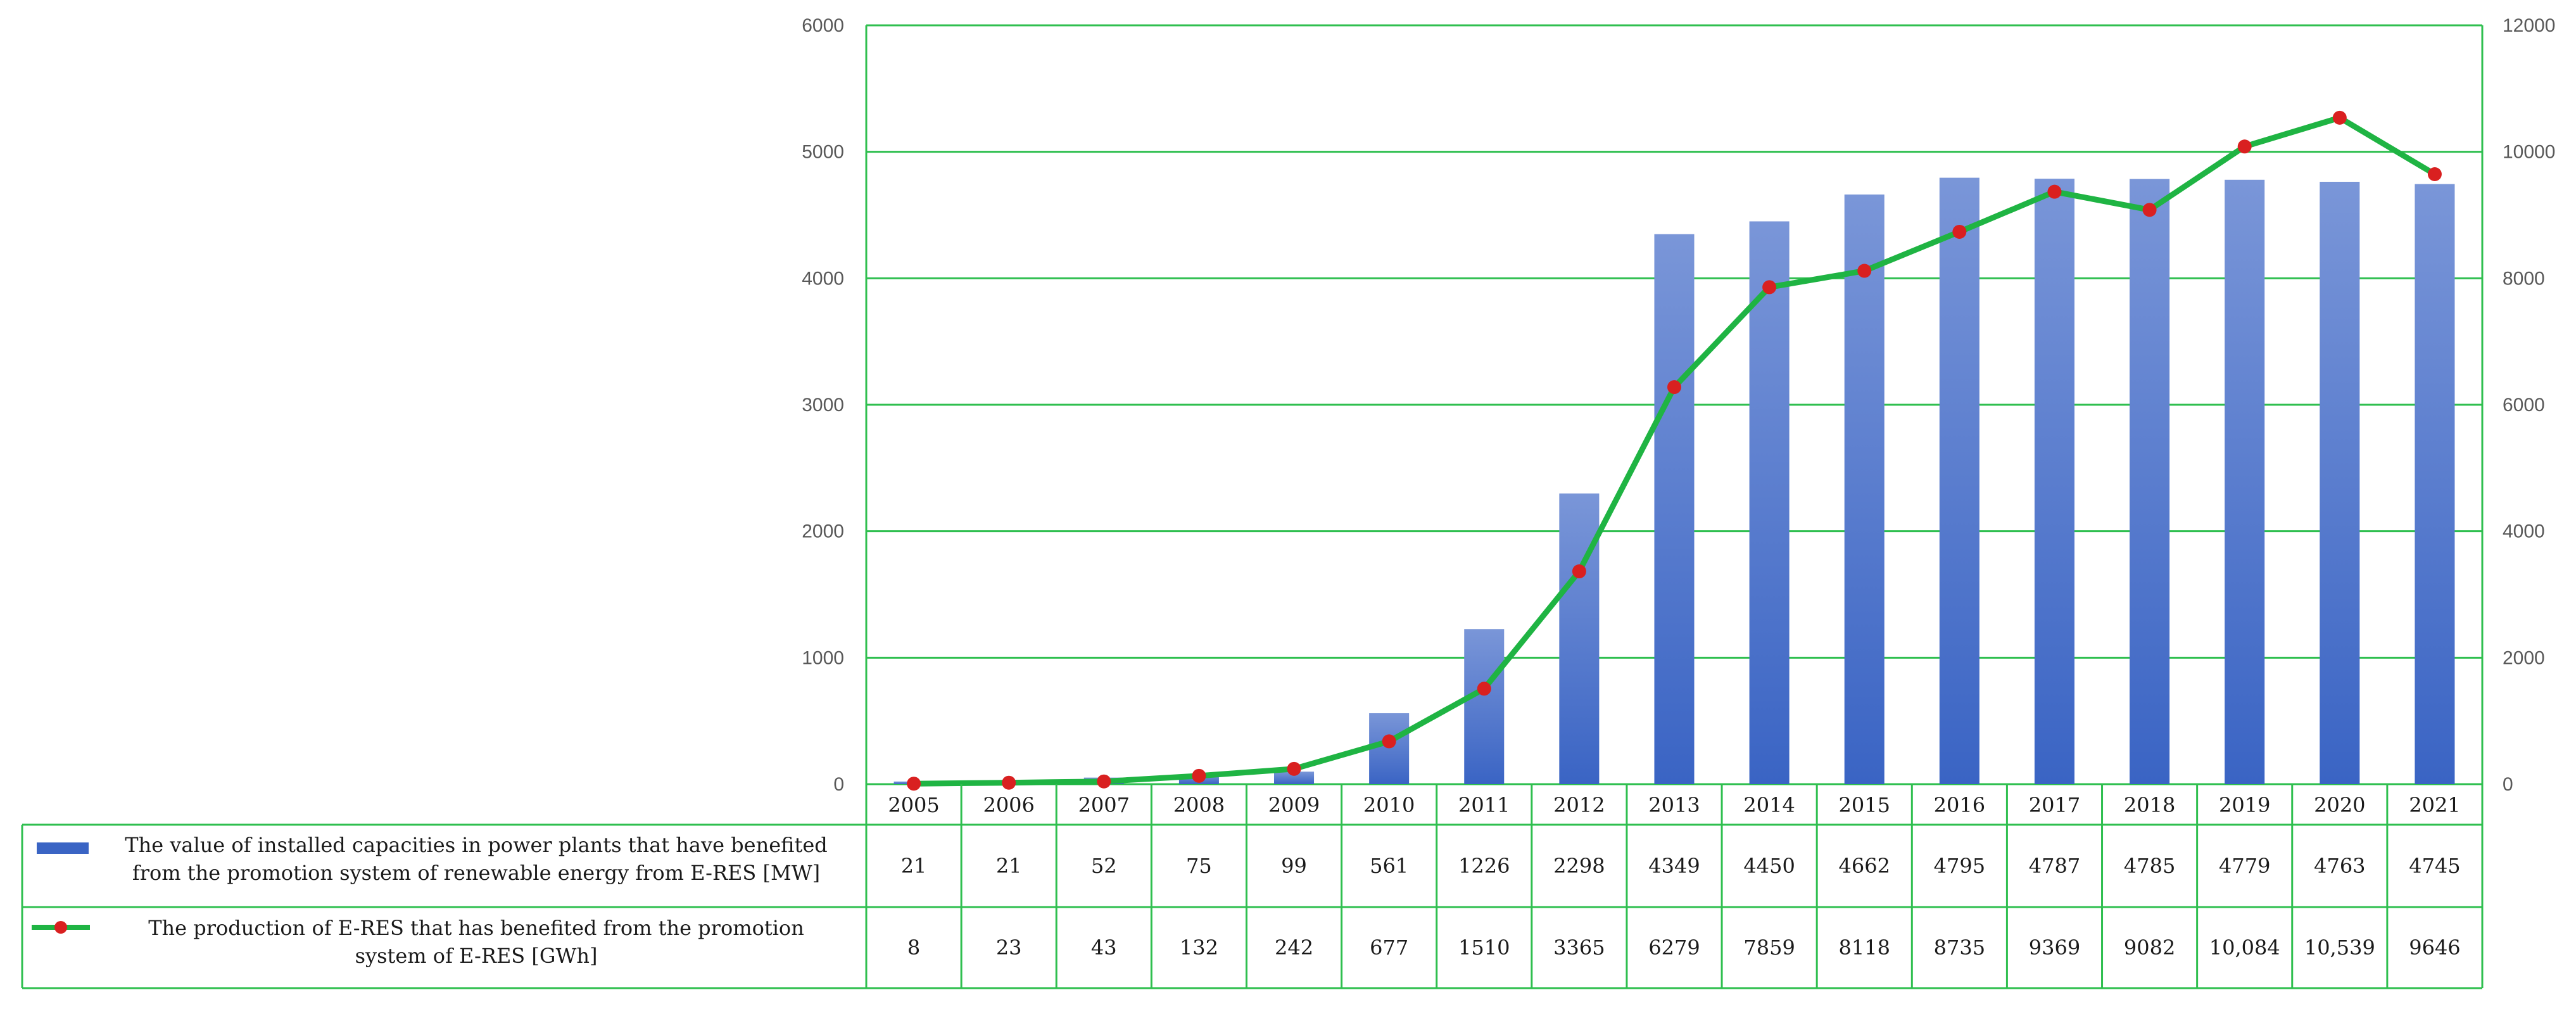 Image resolution: width=2576 pixels, height=1016 pixels. What do you see at coordinates (1864, 866) in the screenshot?
I see `bar-value-cell: 4662` at bounding box center [1864, 866].